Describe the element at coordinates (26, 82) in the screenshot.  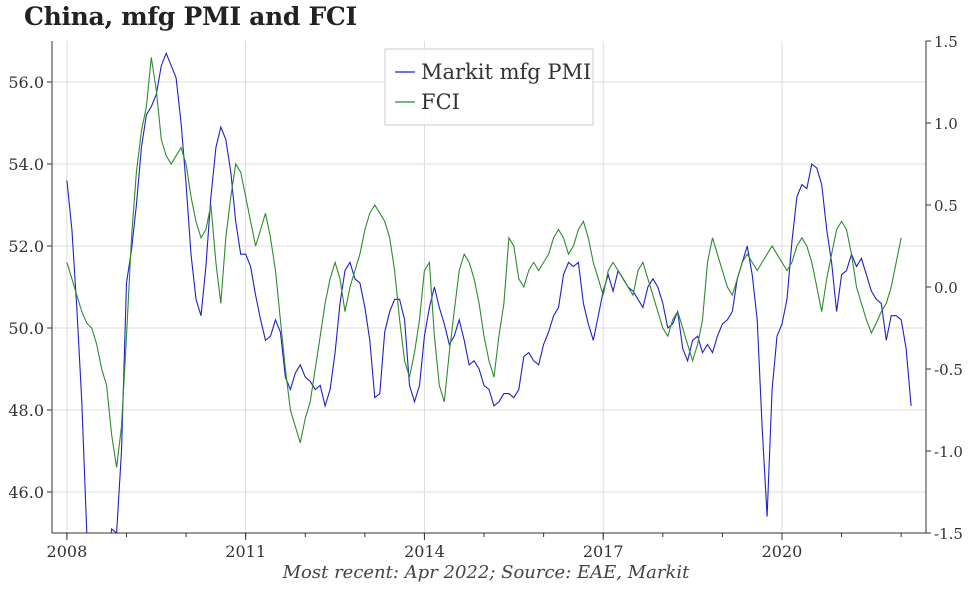
I see `left-tick-label: 56.0` at that location.